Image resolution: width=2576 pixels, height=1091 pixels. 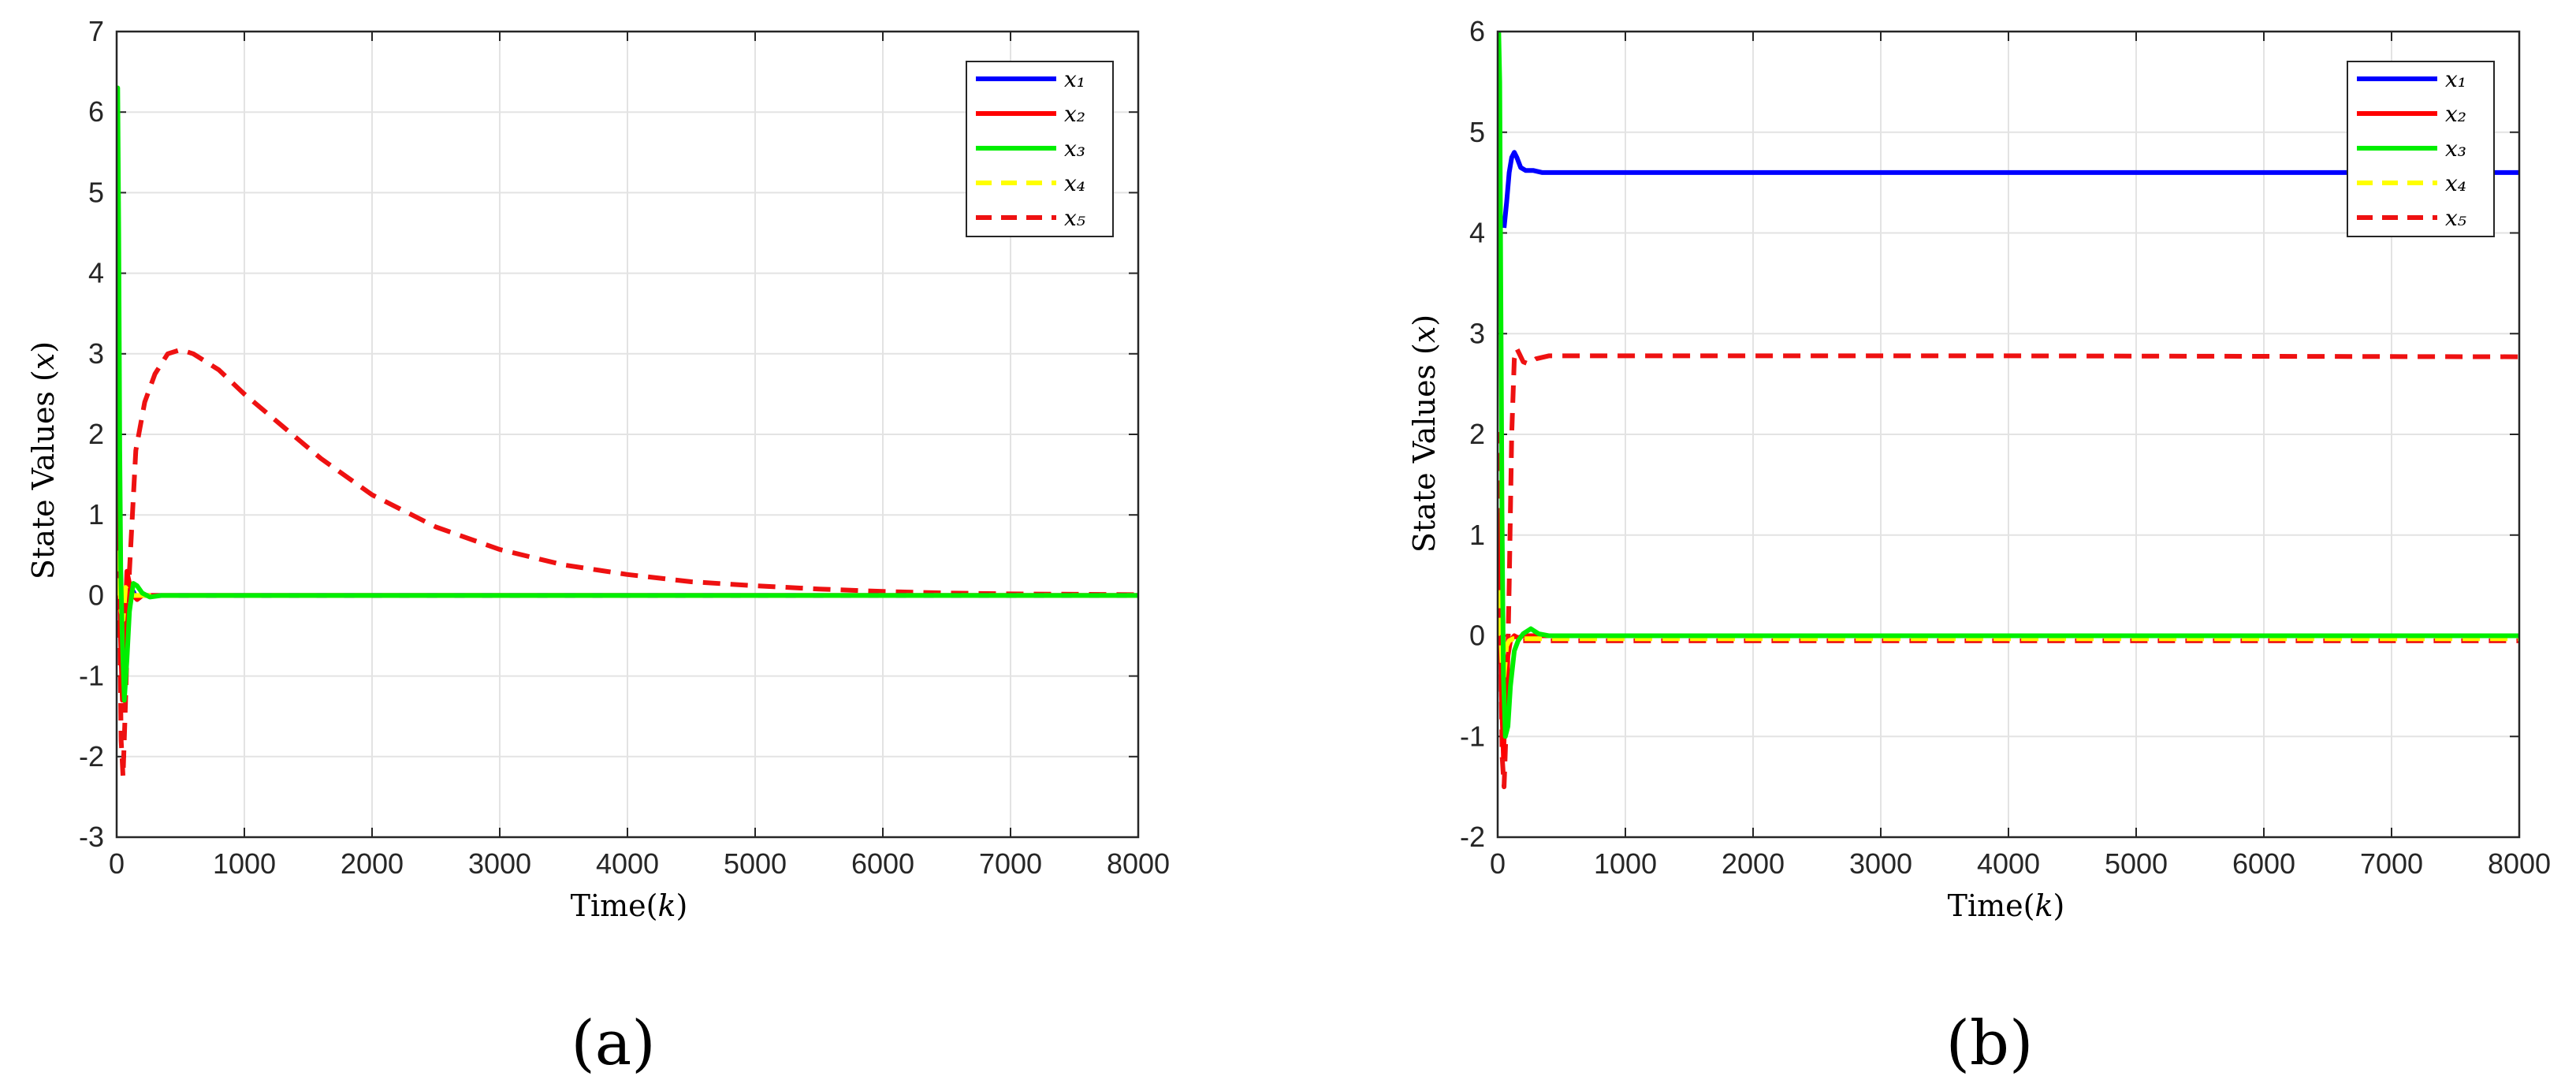 I want to click on y-axis-label-b: State Values (x), so click(x=1424, y=434).